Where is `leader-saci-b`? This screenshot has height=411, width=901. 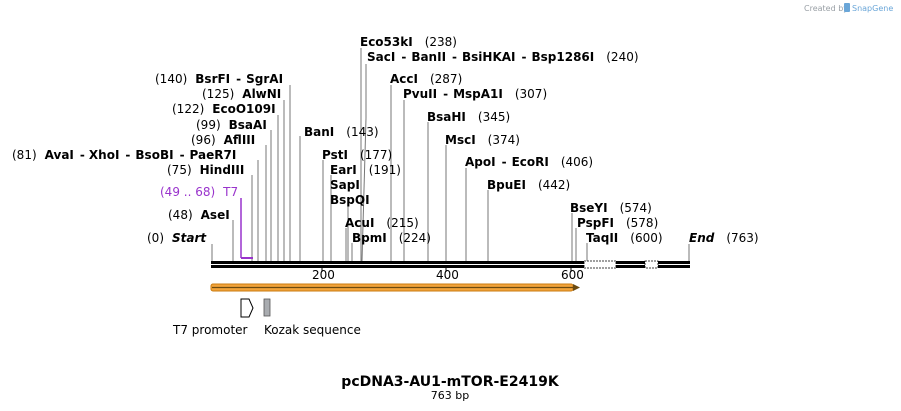
leader-saci-b is located at coordinates (364, 189).